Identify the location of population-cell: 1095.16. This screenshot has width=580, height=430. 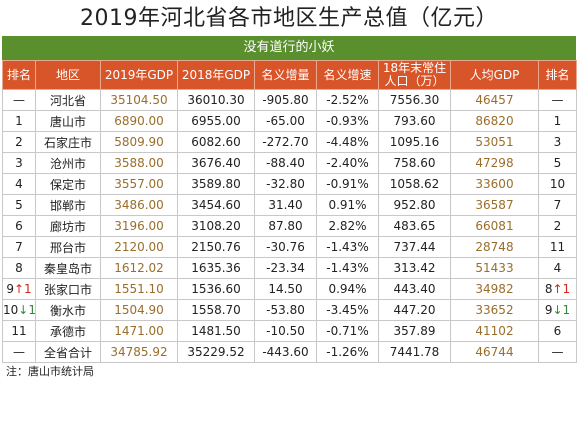
(414, 142).